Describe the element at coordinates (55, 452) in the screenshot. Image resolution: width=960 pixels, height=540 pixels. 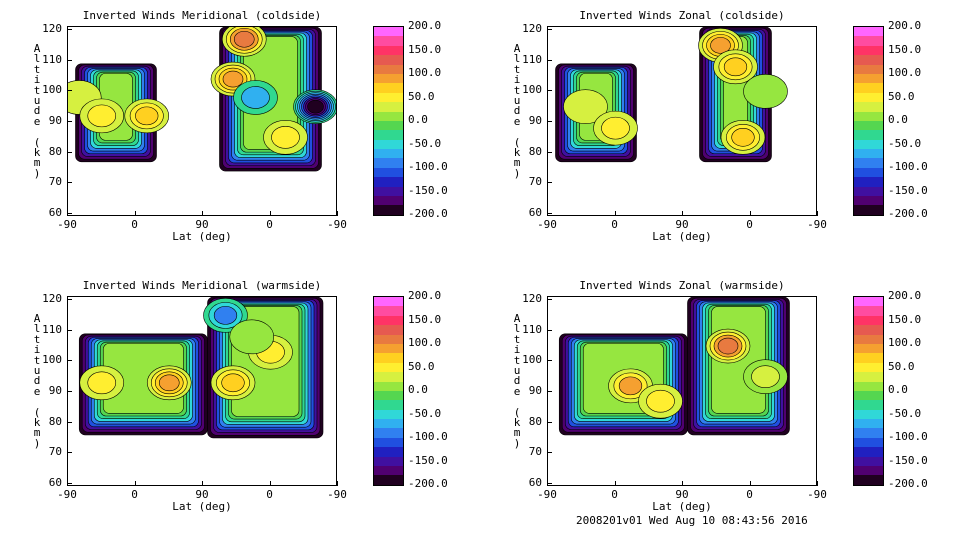
I see `y-tick-label: 70` at that location.